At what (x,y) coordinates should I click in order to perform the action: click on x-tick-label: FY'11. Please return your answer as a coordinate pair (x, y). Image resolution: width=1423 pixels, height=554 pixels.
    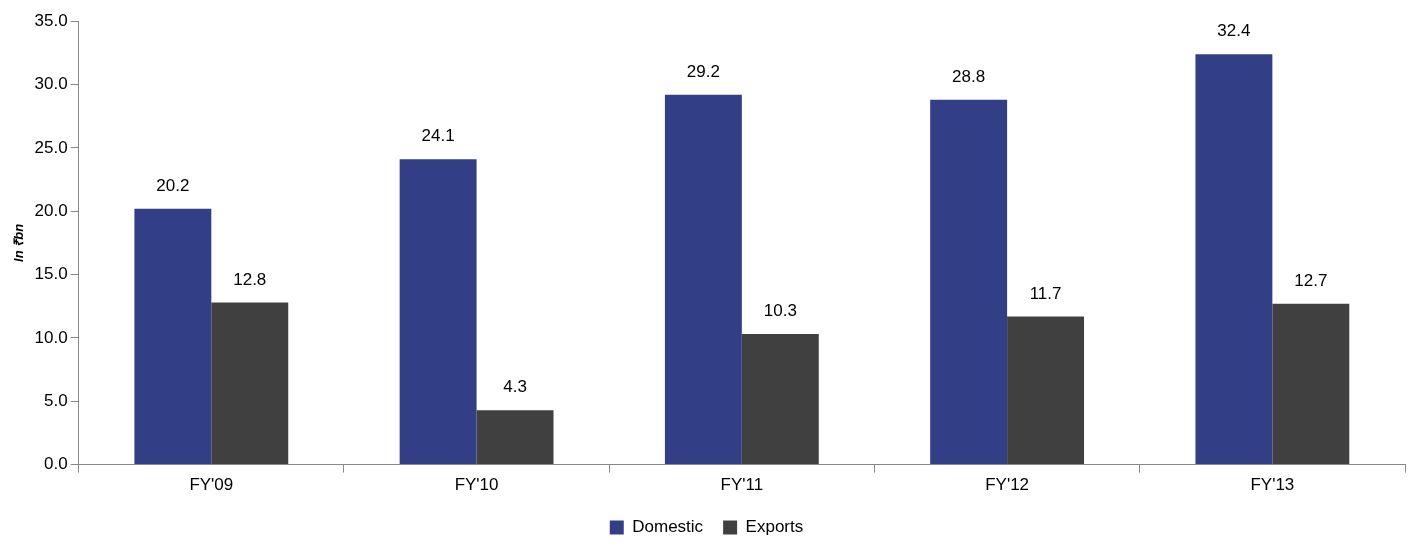
    Looking at the image, I should click on (742, 485).